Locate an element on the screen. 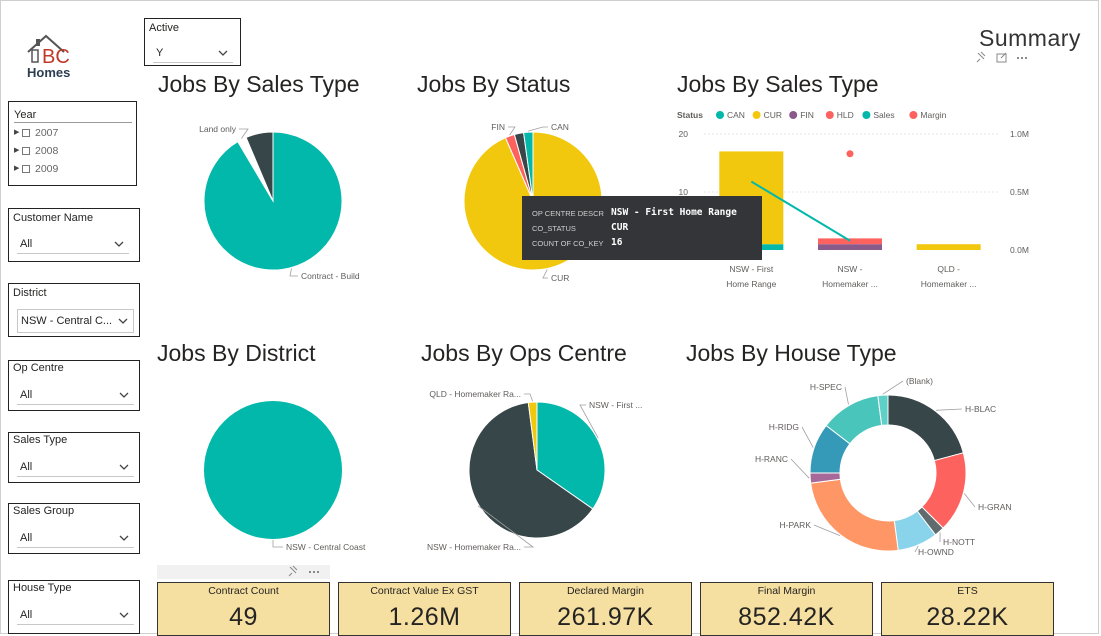 The width and height of the screenshot is (1101, 636). legend-label-fin: FIN is located at coordinates (807, 115).